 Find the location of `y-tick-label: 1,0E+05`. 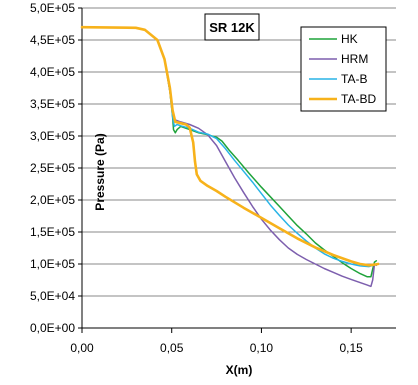

y-tick-label: 1,0E+05 is located at coordinates (52, 264).